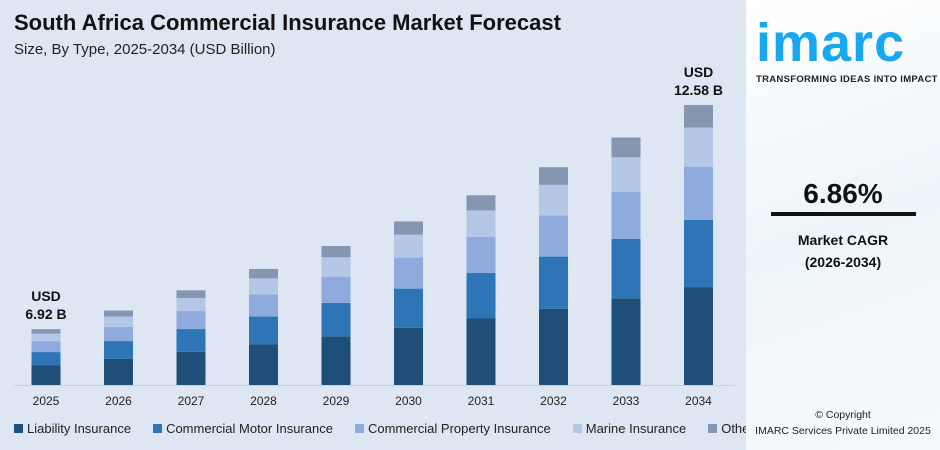 This screenshot has height=450, width=940. Describe the element at coordinates (636, 428) in the screenshot. I see `legend-label: Marine Insurance` at that location.